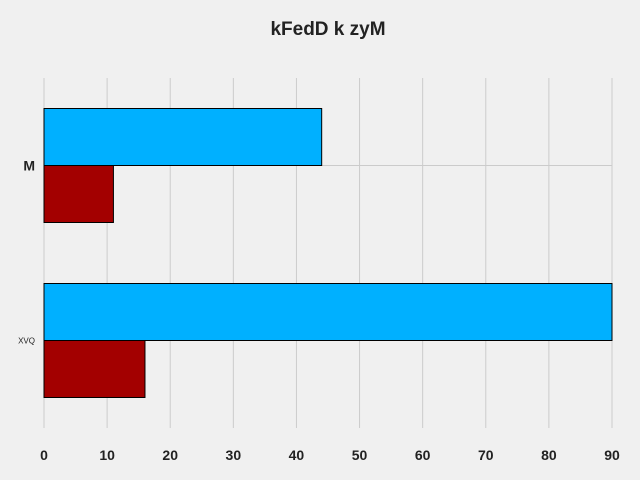  What do you see at coordinates (107, 455) in the screenshot?
I see `x-tick-label: 10` at bounding box center [107, 455].